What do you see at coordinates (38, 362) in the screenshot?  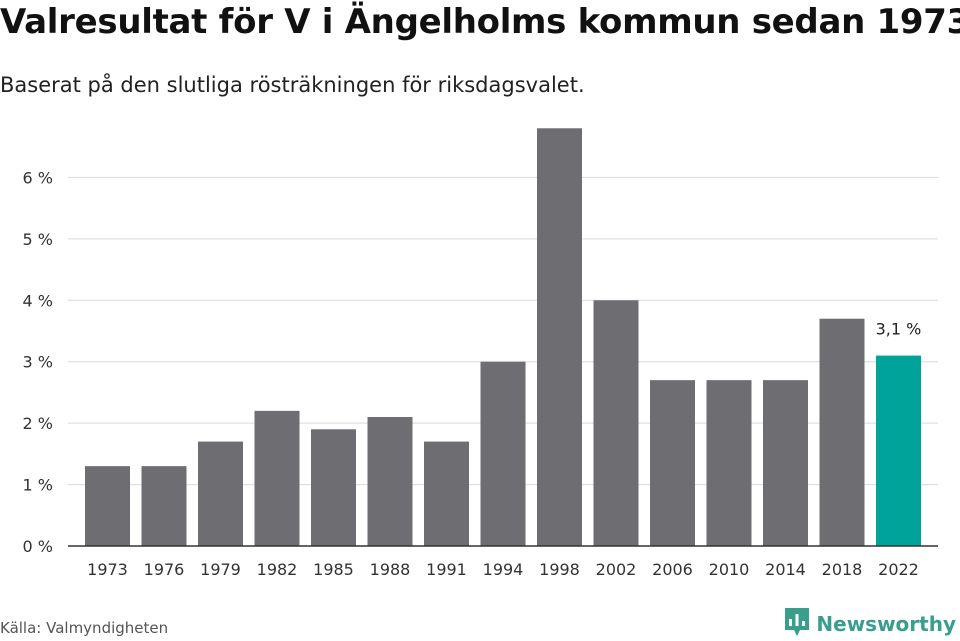 I see `y-tick-label: 3 %` at bounding box center [38, 362].